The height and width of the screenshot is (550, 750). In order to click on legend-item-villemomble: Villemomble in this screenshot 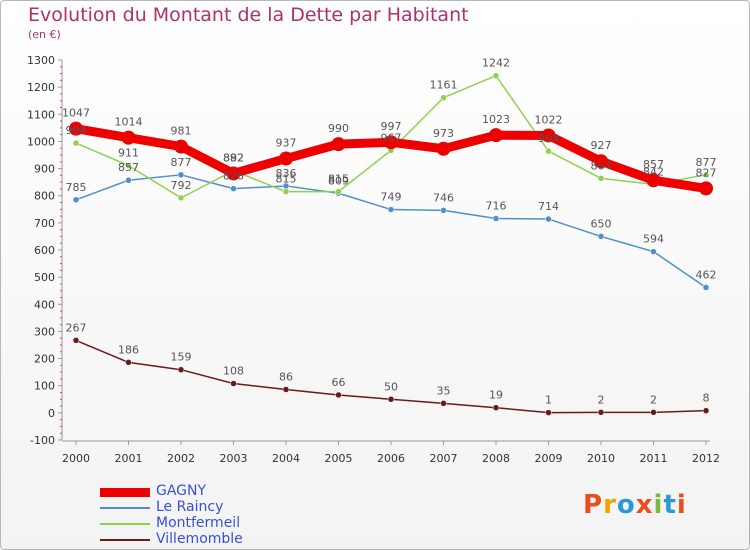, I will do `click(200, 539)`.